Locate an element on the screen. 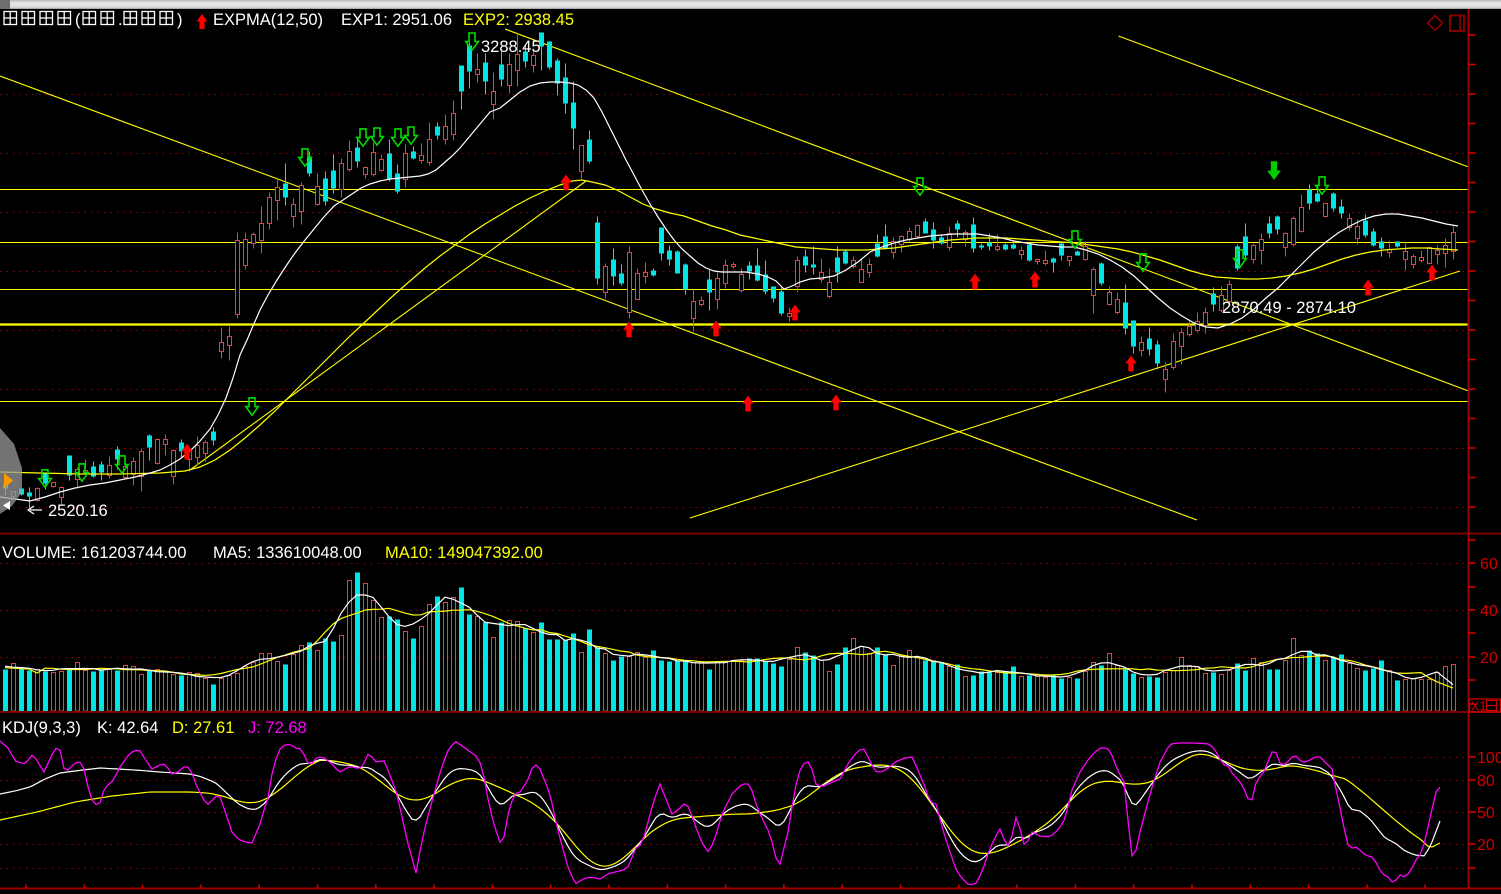 The height and width of the screenshot is (894, 1501). svg-text: 80 is located at coordinates (1486, 781).